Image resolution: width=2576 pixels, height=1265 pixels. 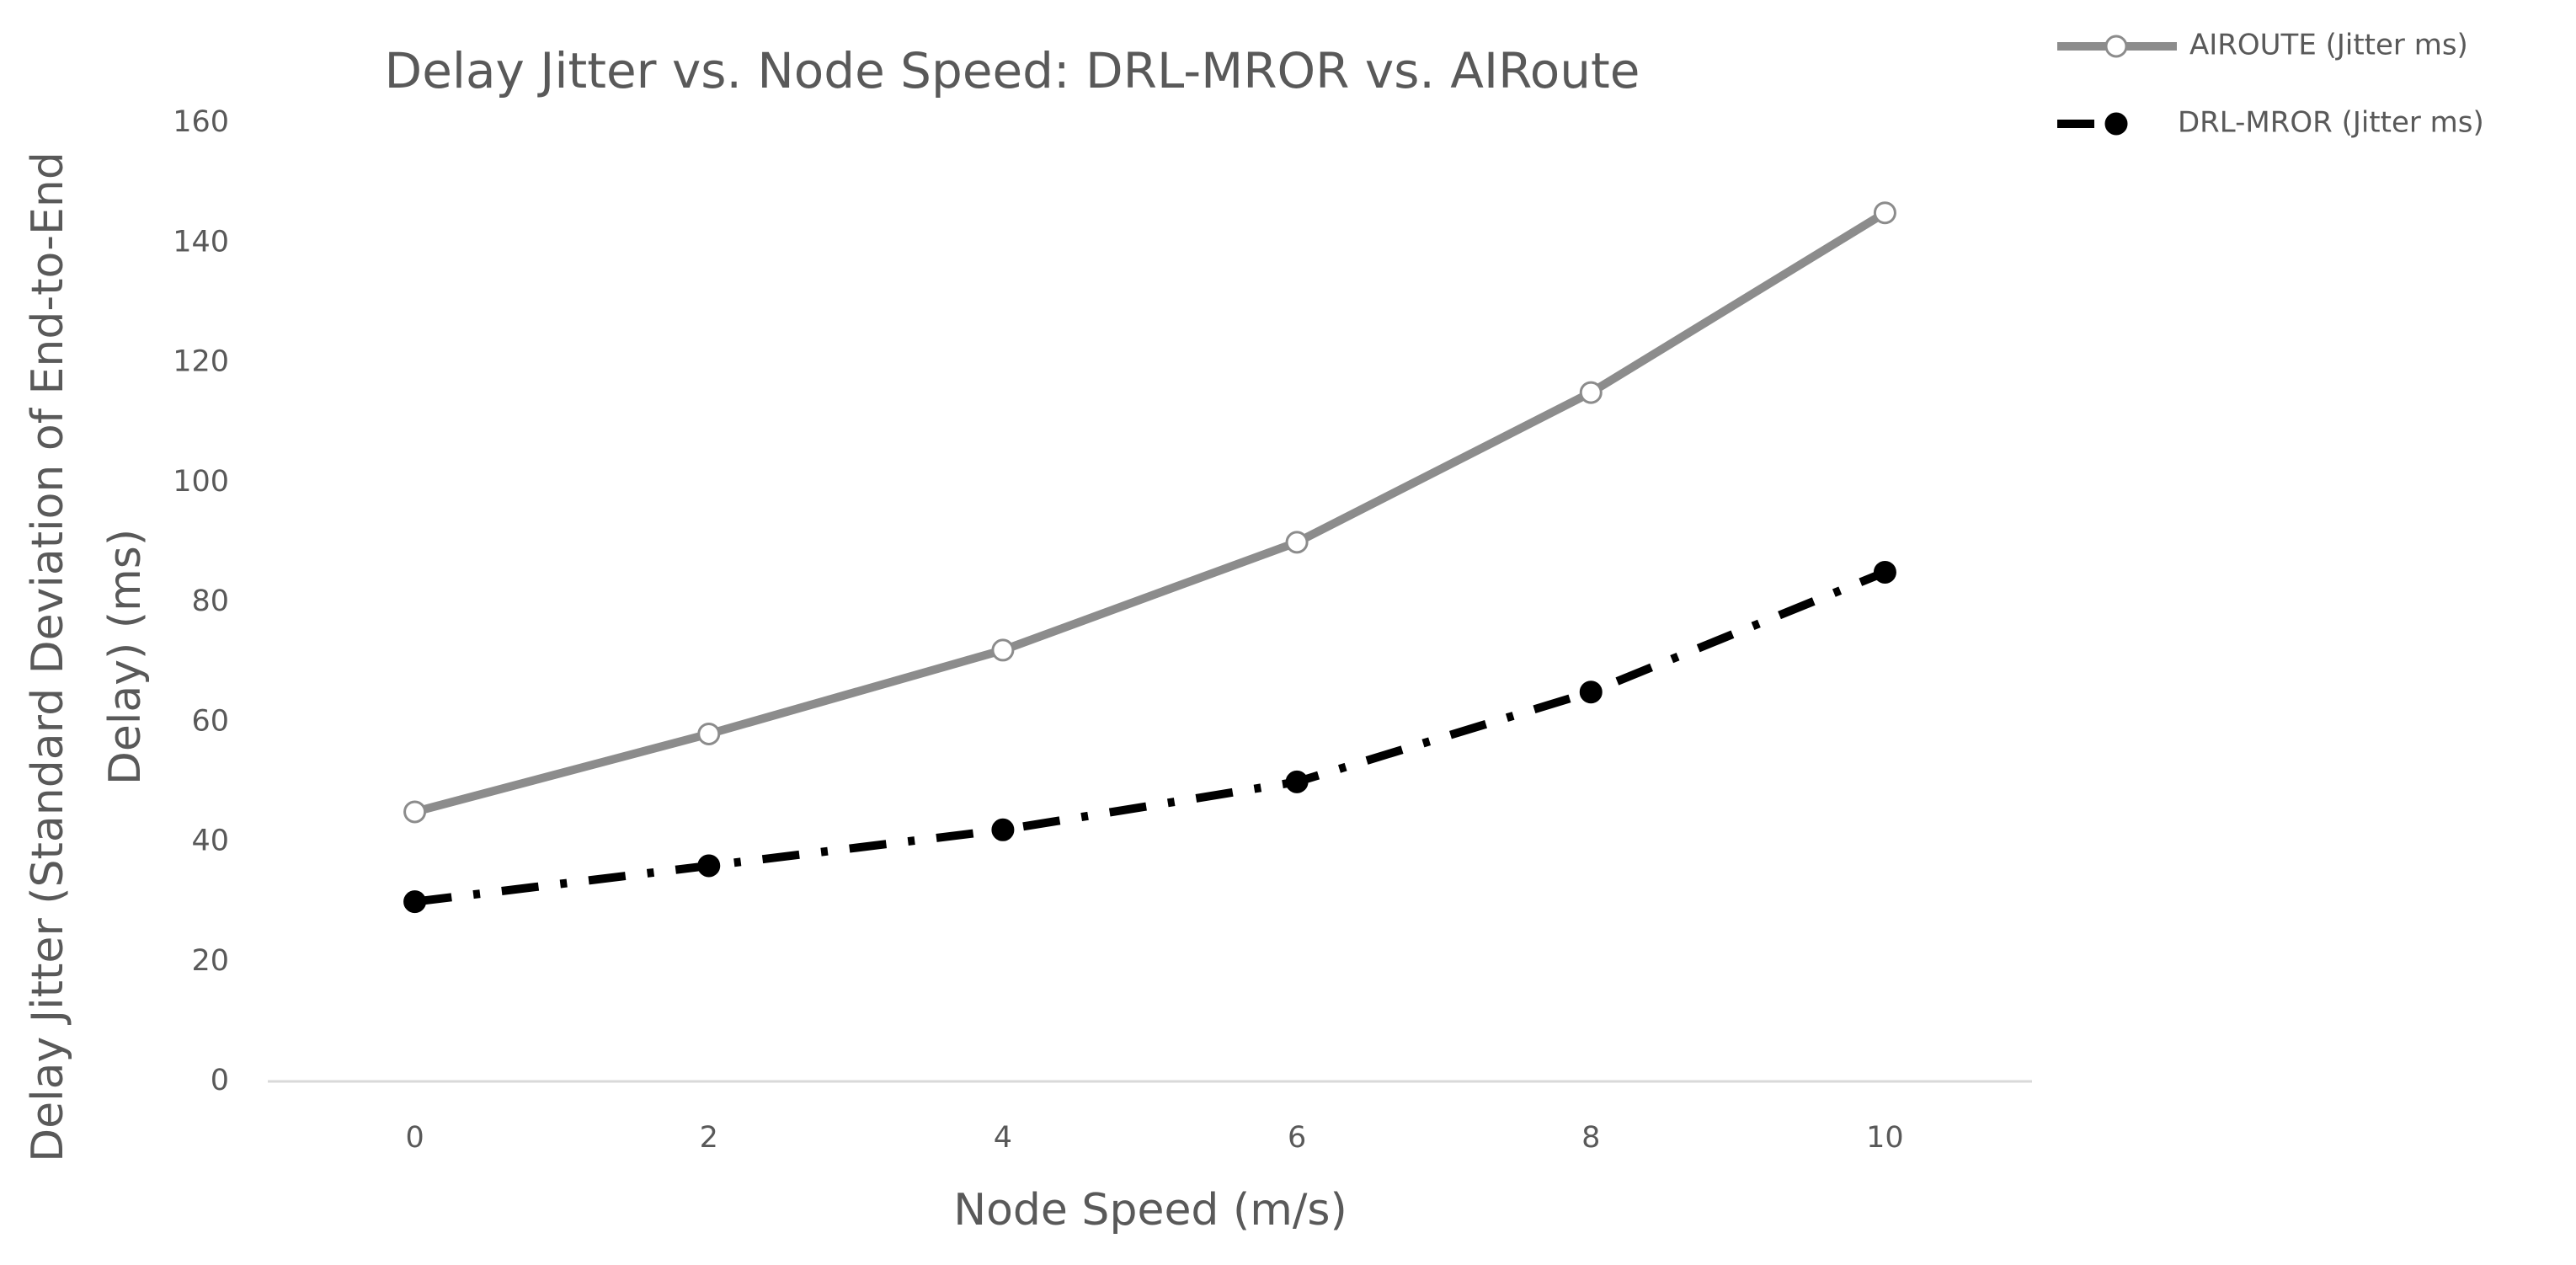 What do you see at coordinates (210, 721) in the screenshot?
I see `y-tick-label: 60` at bounding box center [210, 721].